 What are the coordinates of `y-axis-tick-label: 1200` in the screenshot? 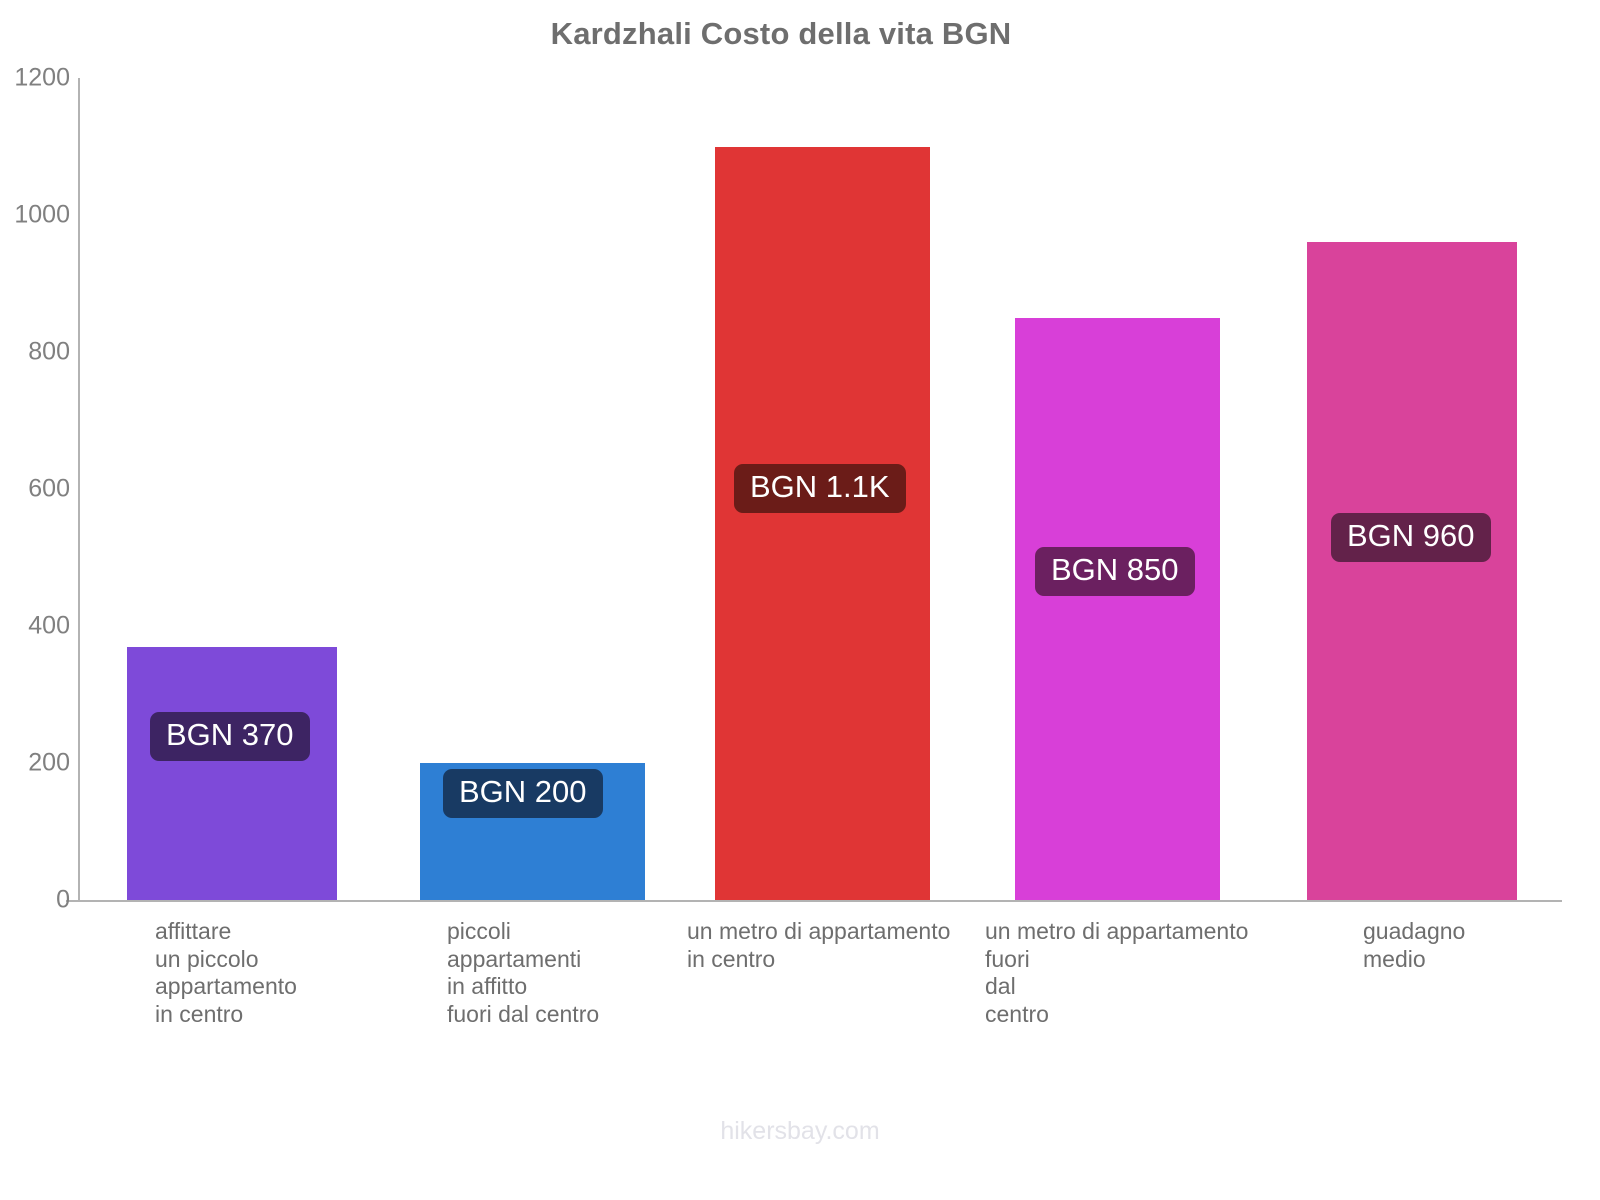 It's located at (42, 77).